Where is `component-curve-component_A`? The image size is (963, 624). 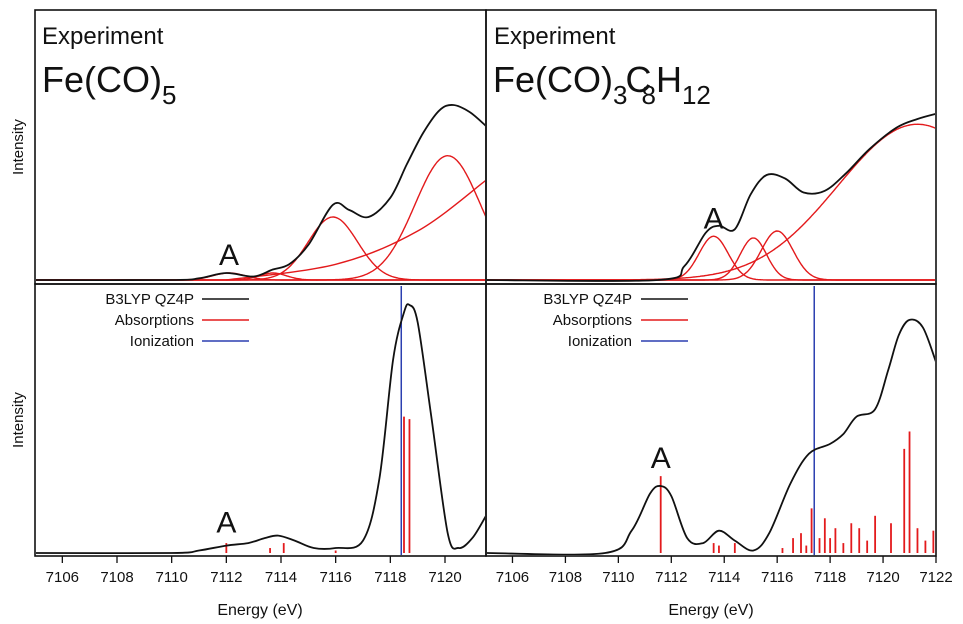
component-curve-component_A is located at coordinates (711, 258).